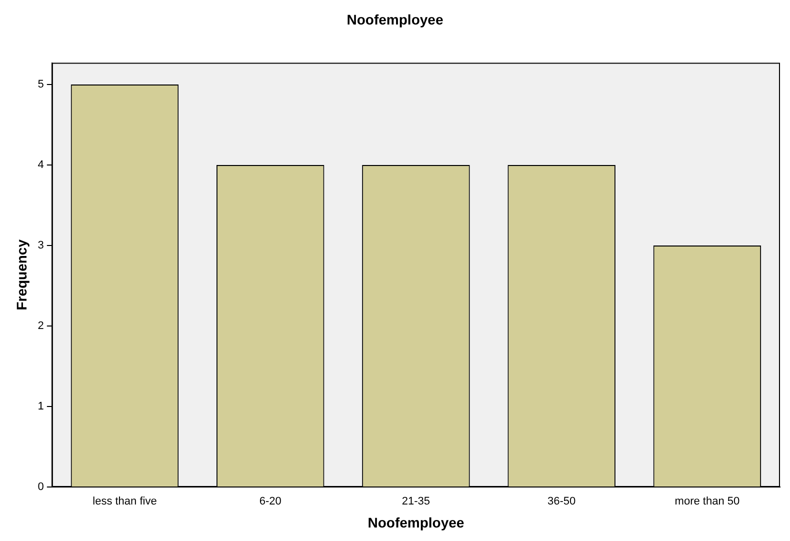  I want to click on y-axis-title: Frequency, so click(21, 274).